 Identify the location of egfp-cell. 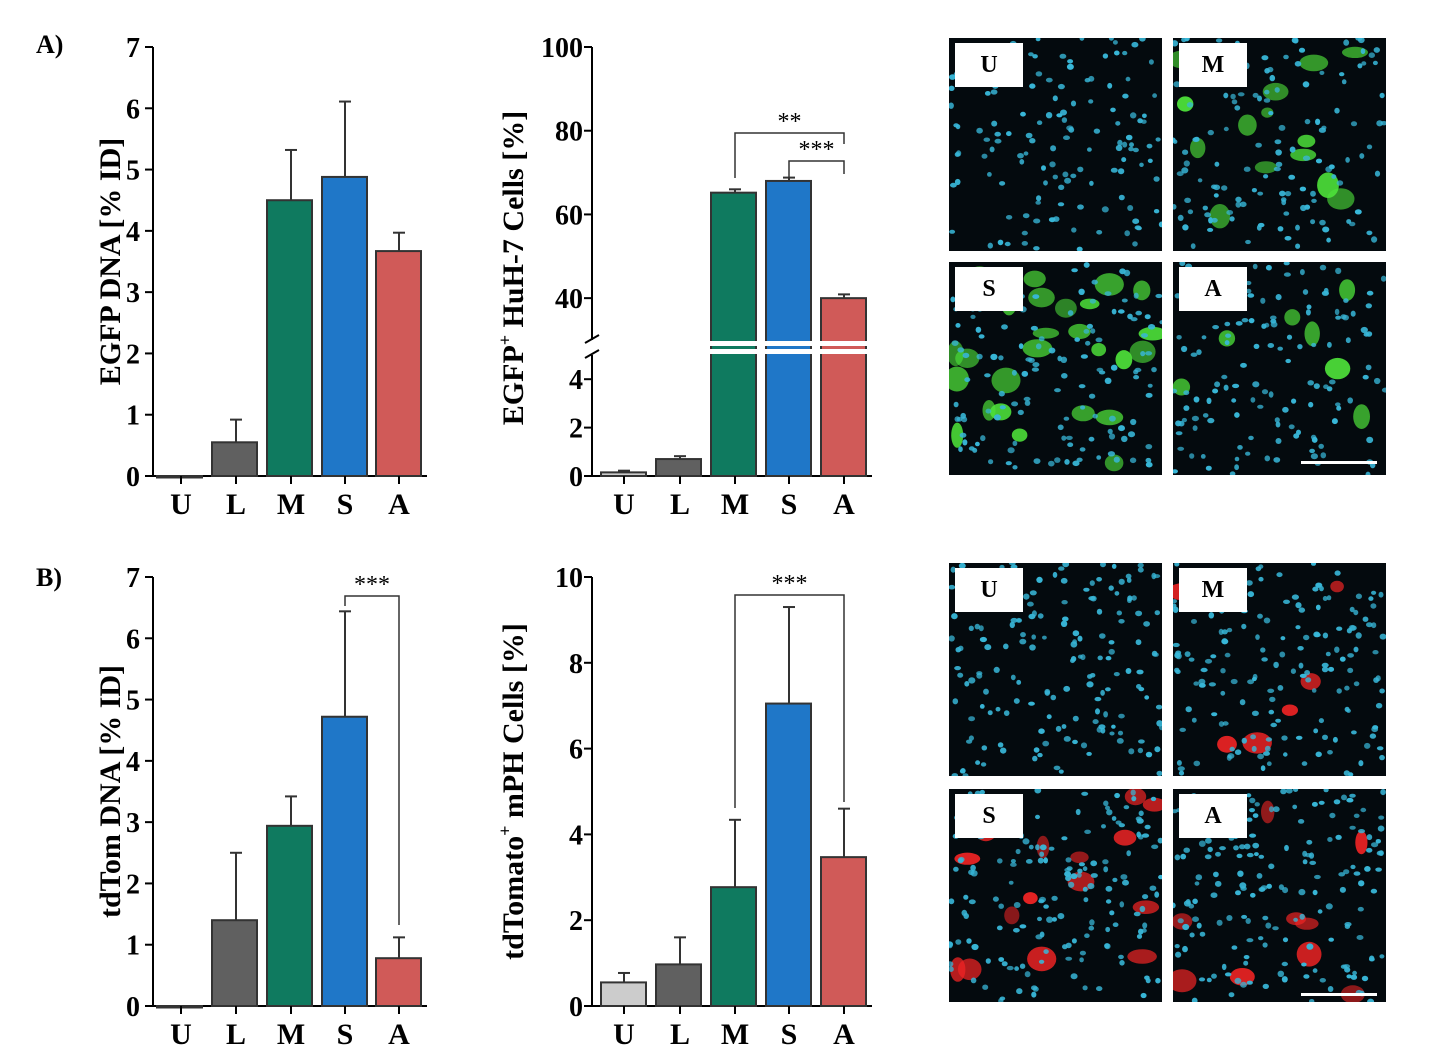
(1337, 368).